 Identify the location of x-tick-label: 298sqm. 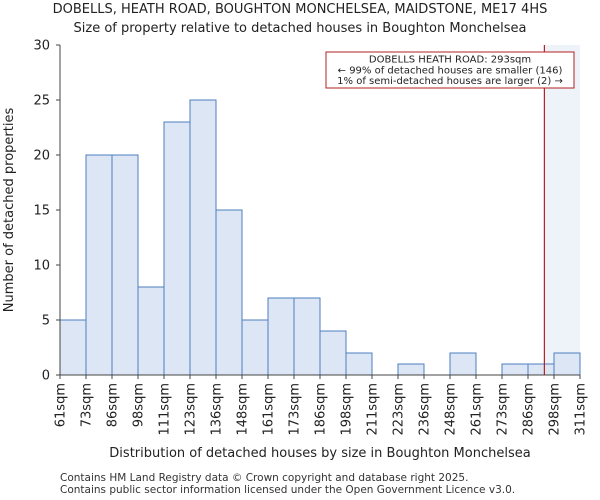
(555, 409).